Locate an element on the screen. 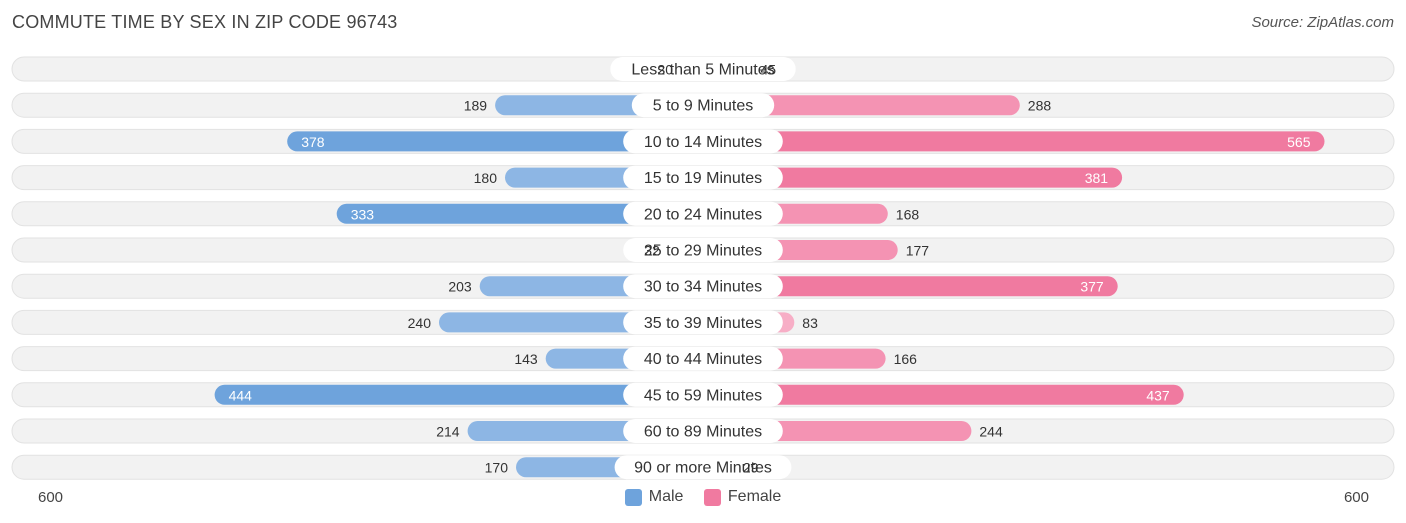  category-label: 35 to 39 Minutes is located at coordinates (703, 323).